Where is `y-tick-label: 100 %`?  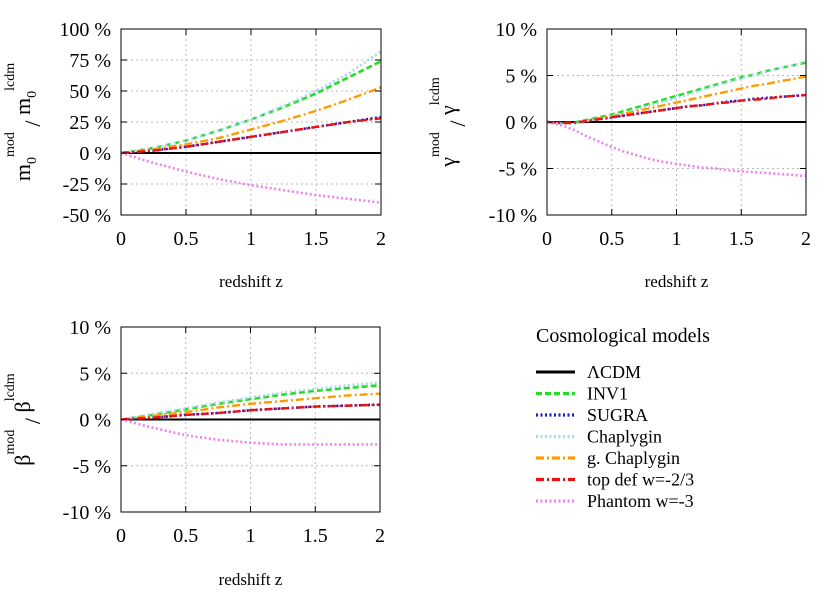 y-tick-label: 100 % is located at coordinates (85, 30).